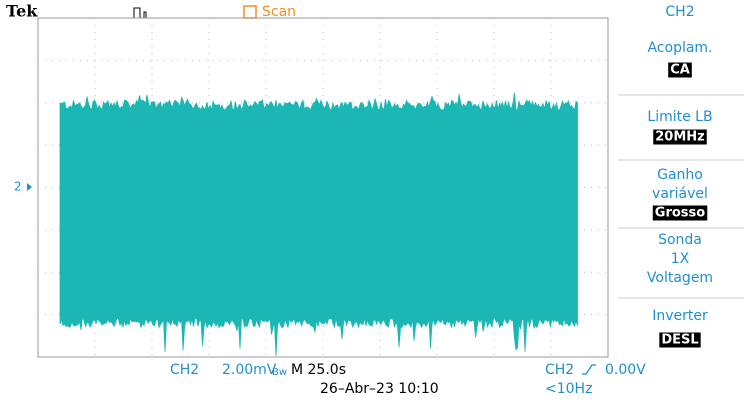 This screenshot has width=744, height=406. What do you see at coordinates (559, 370) in the screenshot?
I see `trigger-source: CH2` at bounding box center [559, 370].